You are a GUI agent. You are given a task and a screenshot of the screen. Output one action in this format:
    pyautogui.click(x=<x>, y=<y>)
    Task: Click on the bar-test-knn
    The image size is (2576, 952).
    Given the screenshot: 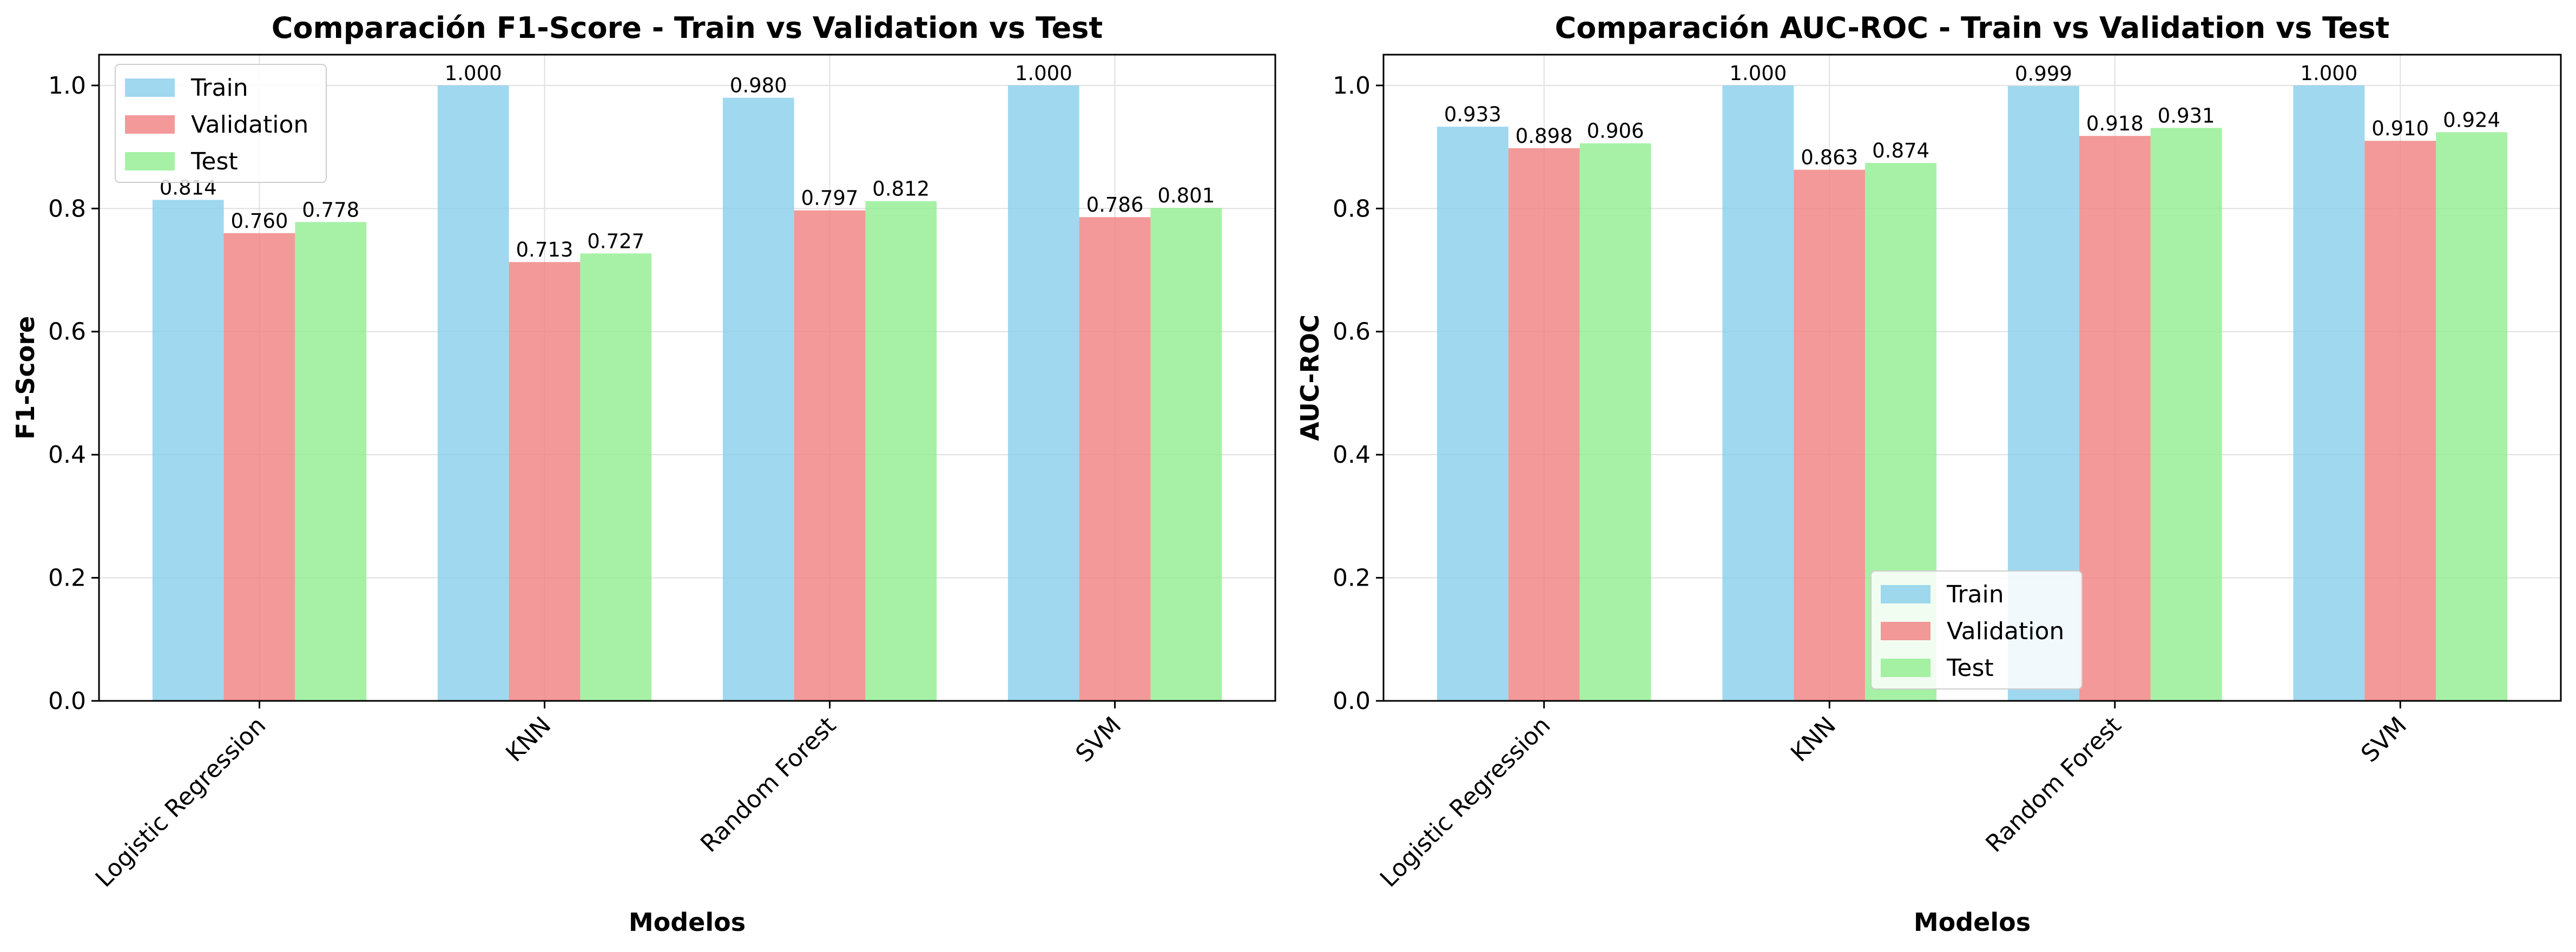 What is the action you would take?
    pyautogui.click(x=616, y=477)
    